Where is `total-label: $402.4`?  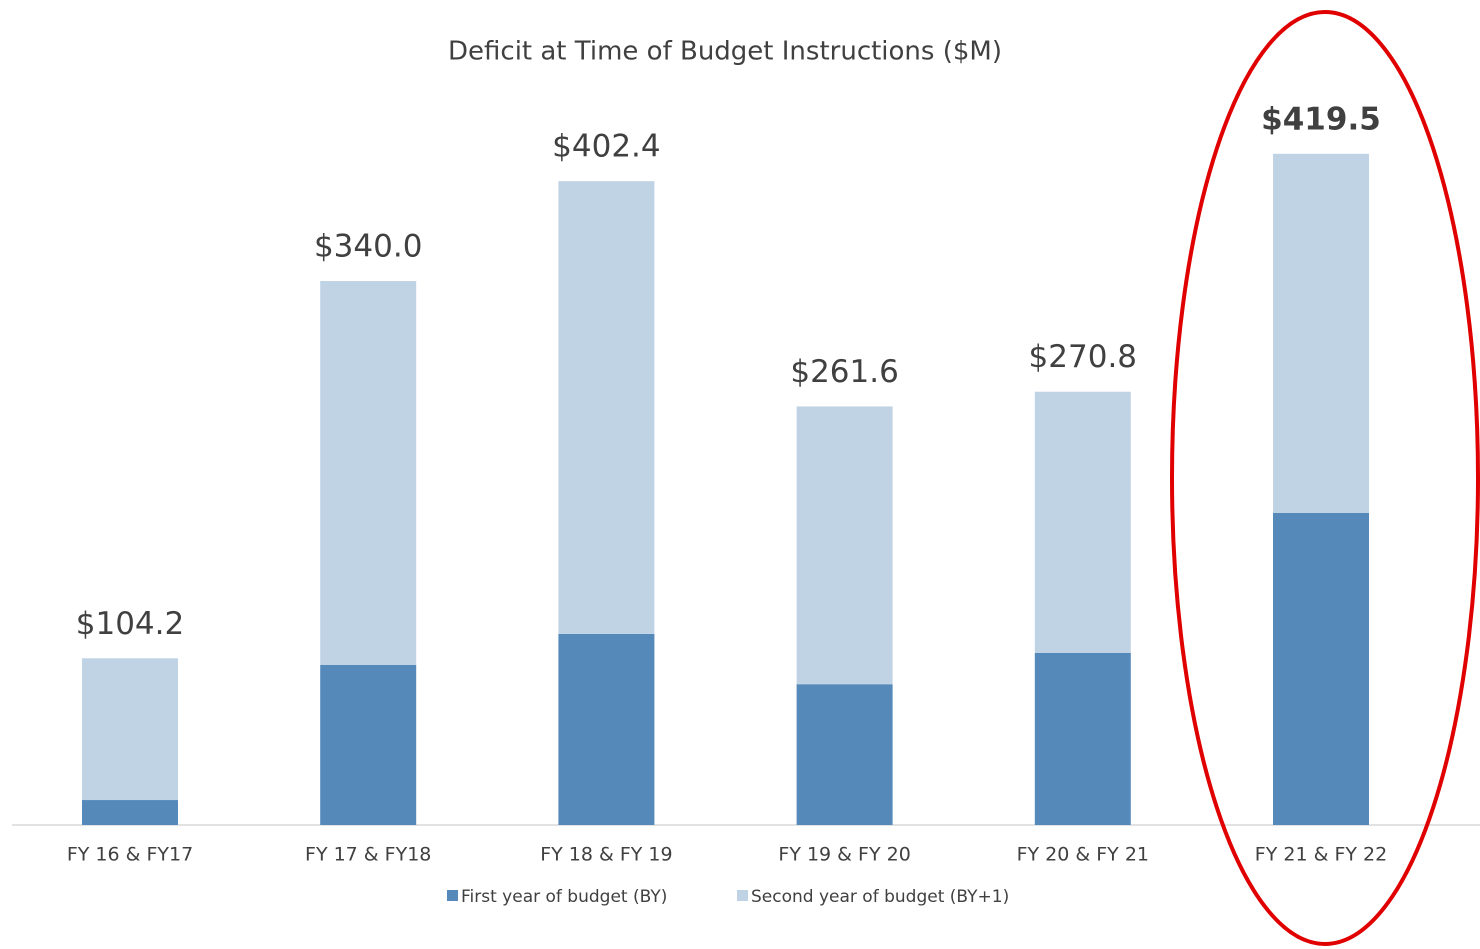 total-label: $402.4 is located at coordinates (606, 147).